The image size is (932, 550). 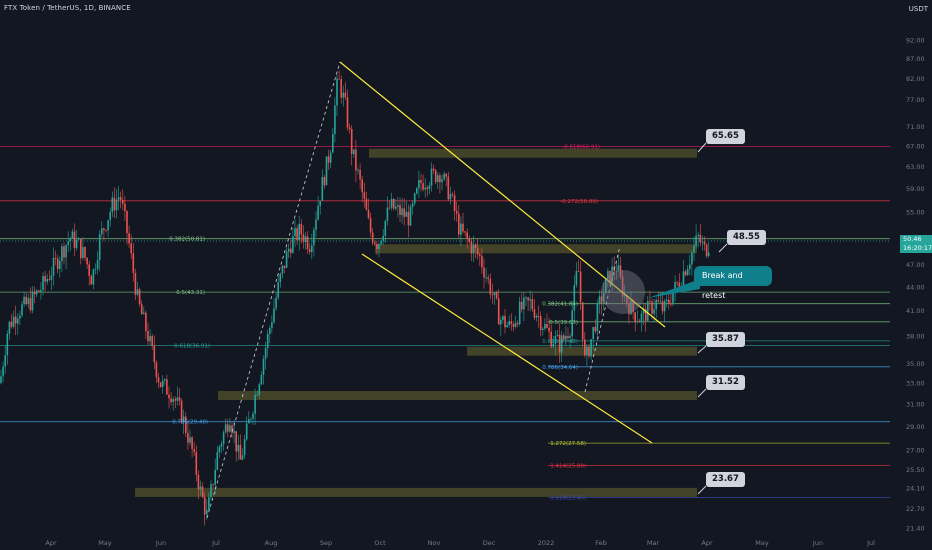 I want to click on callout-35-87: 35.87, so click(x=725, y=339).